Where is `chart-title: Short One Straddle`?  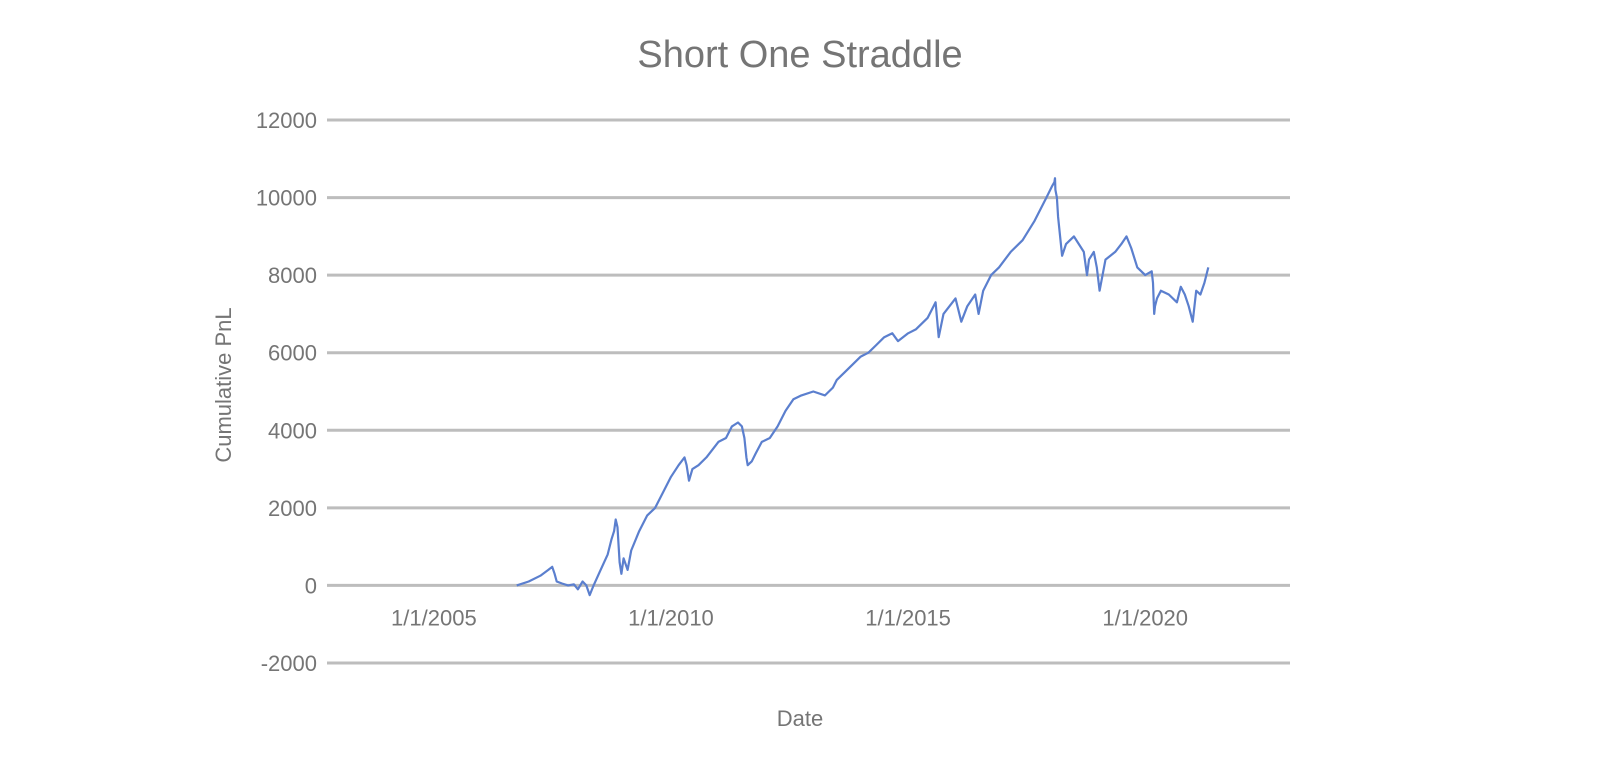 chart-title: Short One Straddle is located at coordinates (800, 55).